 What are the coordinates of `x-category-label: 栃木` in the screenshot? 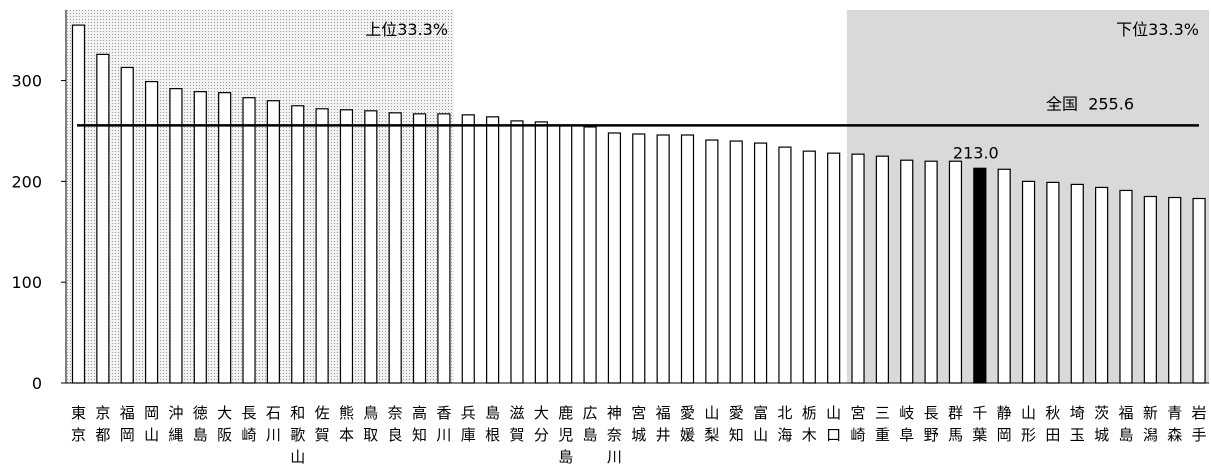 It's located at (809, 424).